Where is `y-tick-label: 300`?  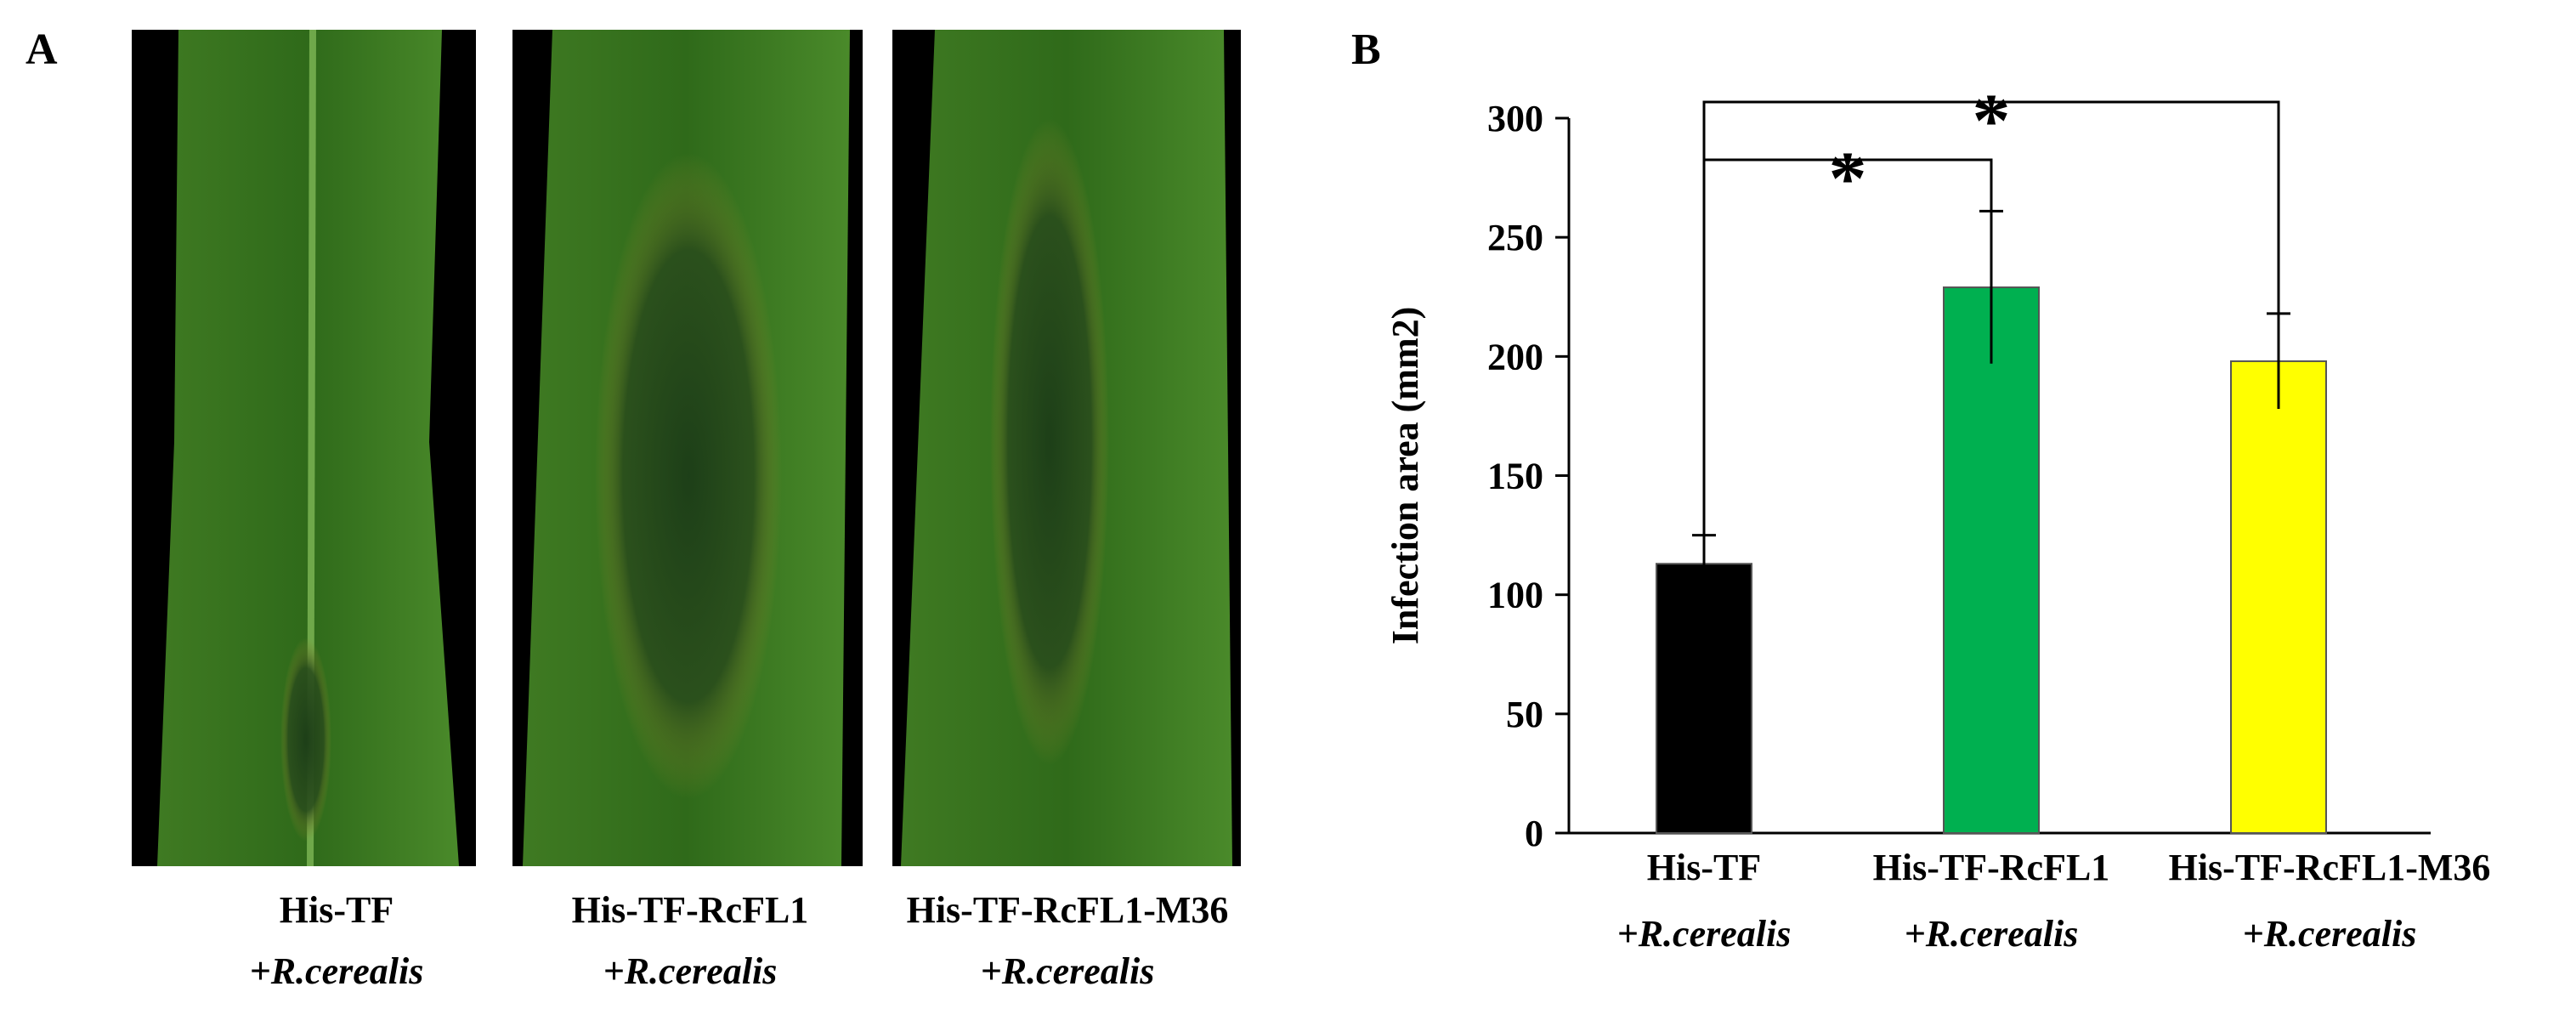 y-tick-label: 300 is located at coordinates (1515, 118).